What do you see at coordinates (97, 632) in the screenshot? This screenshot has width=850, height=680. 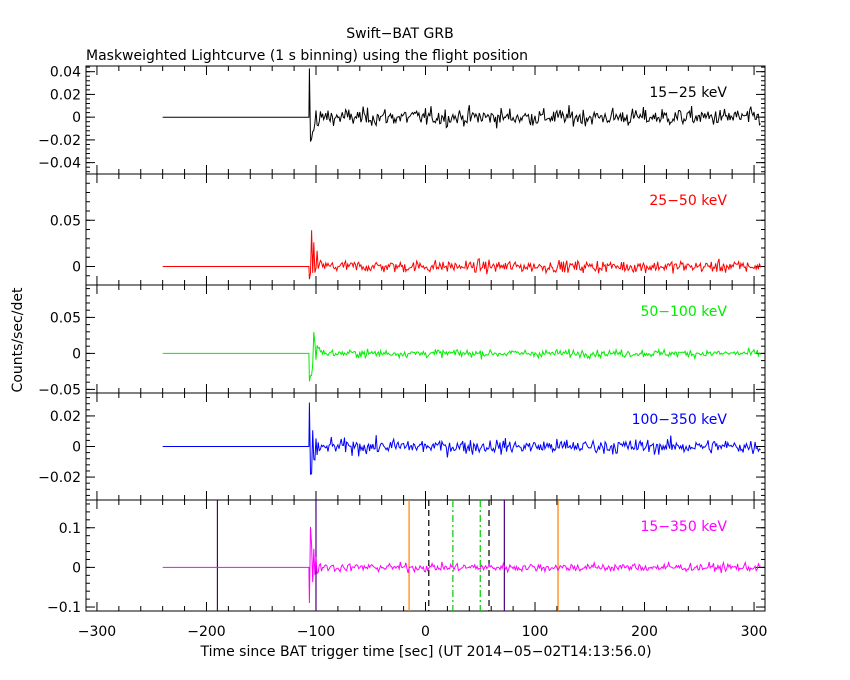 I see `x-tick-label: −300` at bounding box center [97, 632].